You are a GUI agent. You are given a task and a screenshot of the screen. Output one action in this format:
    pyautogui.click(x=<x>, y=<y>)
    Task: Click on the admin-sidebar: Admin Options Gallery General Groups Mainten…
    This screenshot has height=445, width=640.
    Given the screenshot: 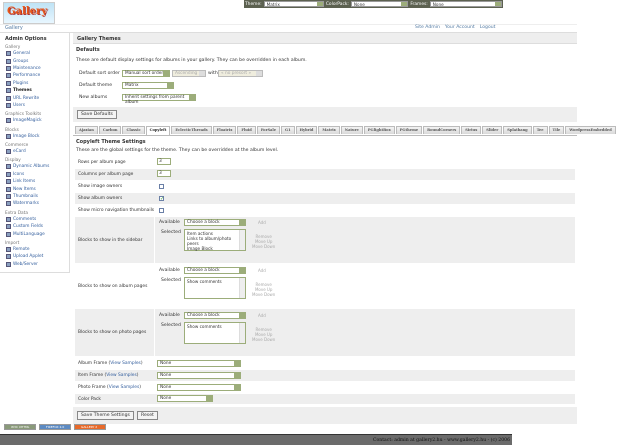 What is the action you would take?
    pyautogui.click(x=35, y=153)
    